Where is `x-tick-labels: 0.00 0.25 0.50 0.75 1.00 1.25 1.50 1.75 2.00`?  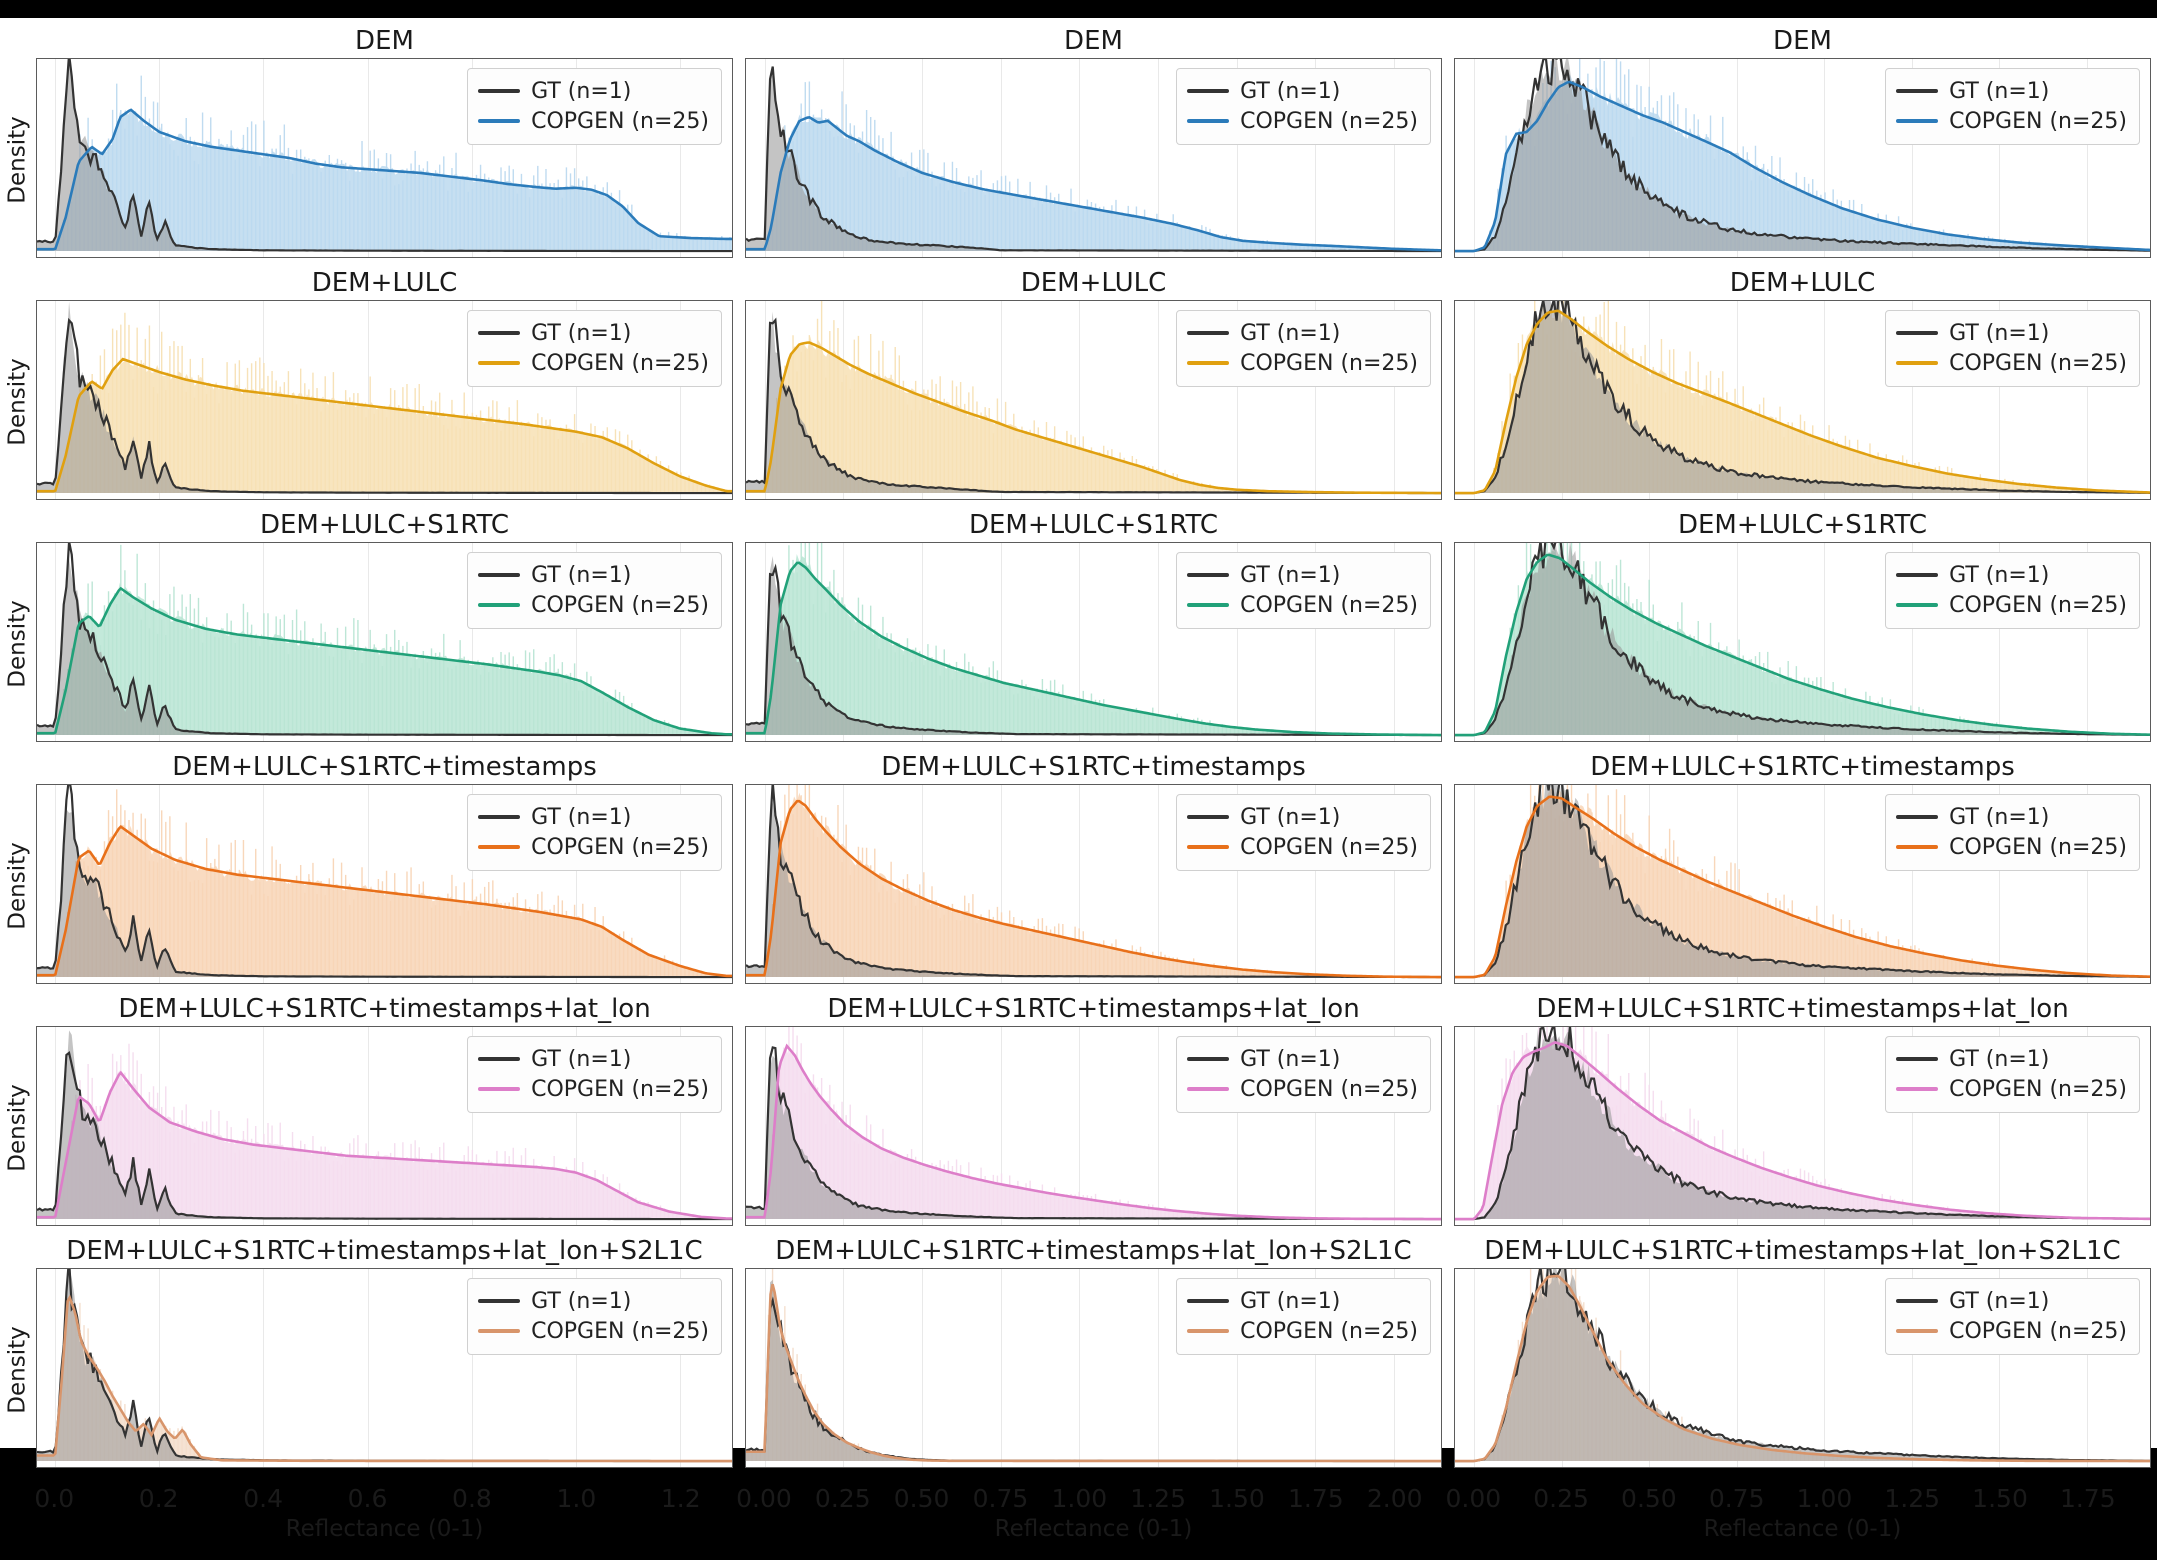 x-tick-labels: 0.00 0.25 0.50 0.75 1.00 1.25 1.50 1.75 2.00 is located at coordinates (1089, 1497).